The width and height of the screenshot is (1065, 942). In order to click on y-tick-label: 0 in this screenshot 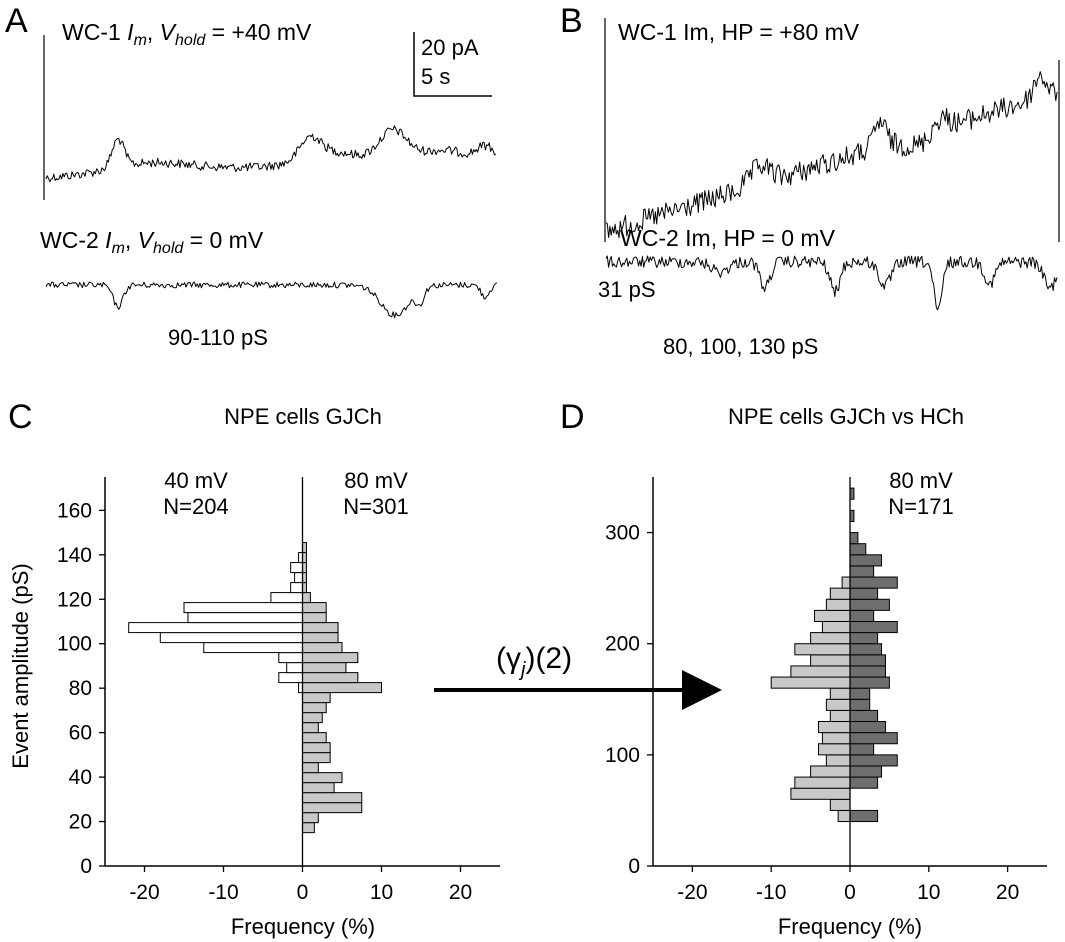, I will do `click(86, 866)`.